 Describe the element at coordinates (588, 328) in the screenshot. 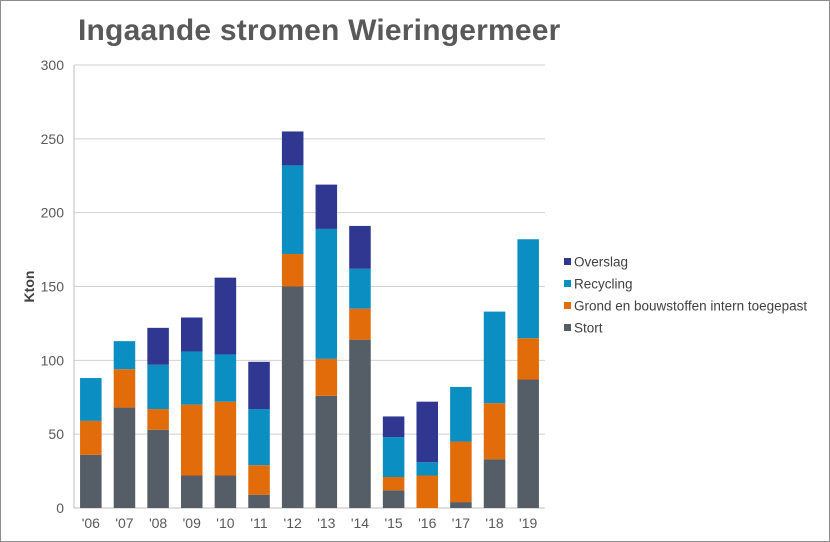

I see `legend-label: Stort` at that location.